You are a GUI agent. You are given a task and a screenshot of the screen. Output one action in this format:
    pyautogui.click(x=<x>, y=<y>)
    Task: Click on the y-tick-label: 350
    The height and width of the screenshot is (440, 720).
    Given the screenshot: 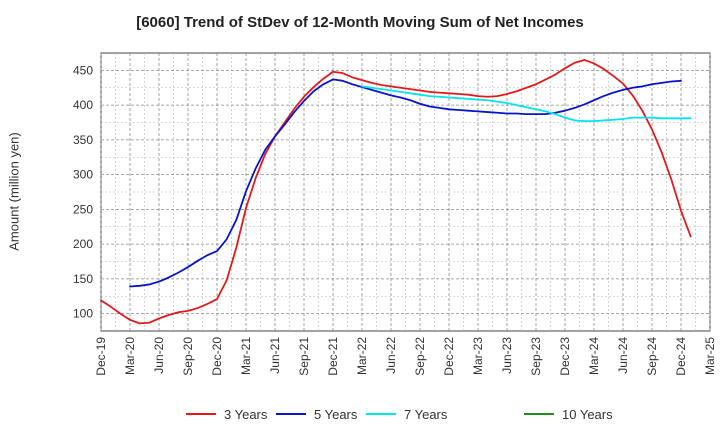 What is the action you would take?
    pyautogui.click(x=83, y=140)
    